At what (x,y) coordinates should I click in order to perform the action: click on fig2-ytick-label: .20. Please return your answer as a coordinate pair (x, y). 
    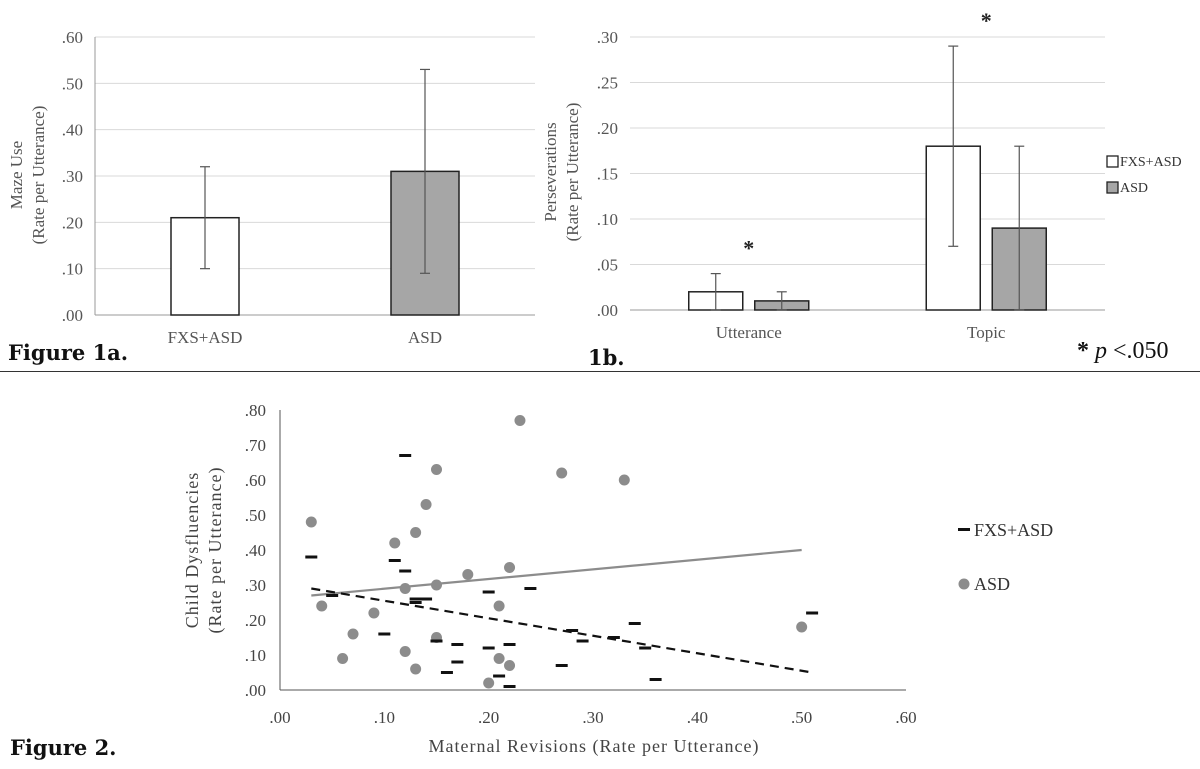
    Looking at the image, I should click on (255, 620).